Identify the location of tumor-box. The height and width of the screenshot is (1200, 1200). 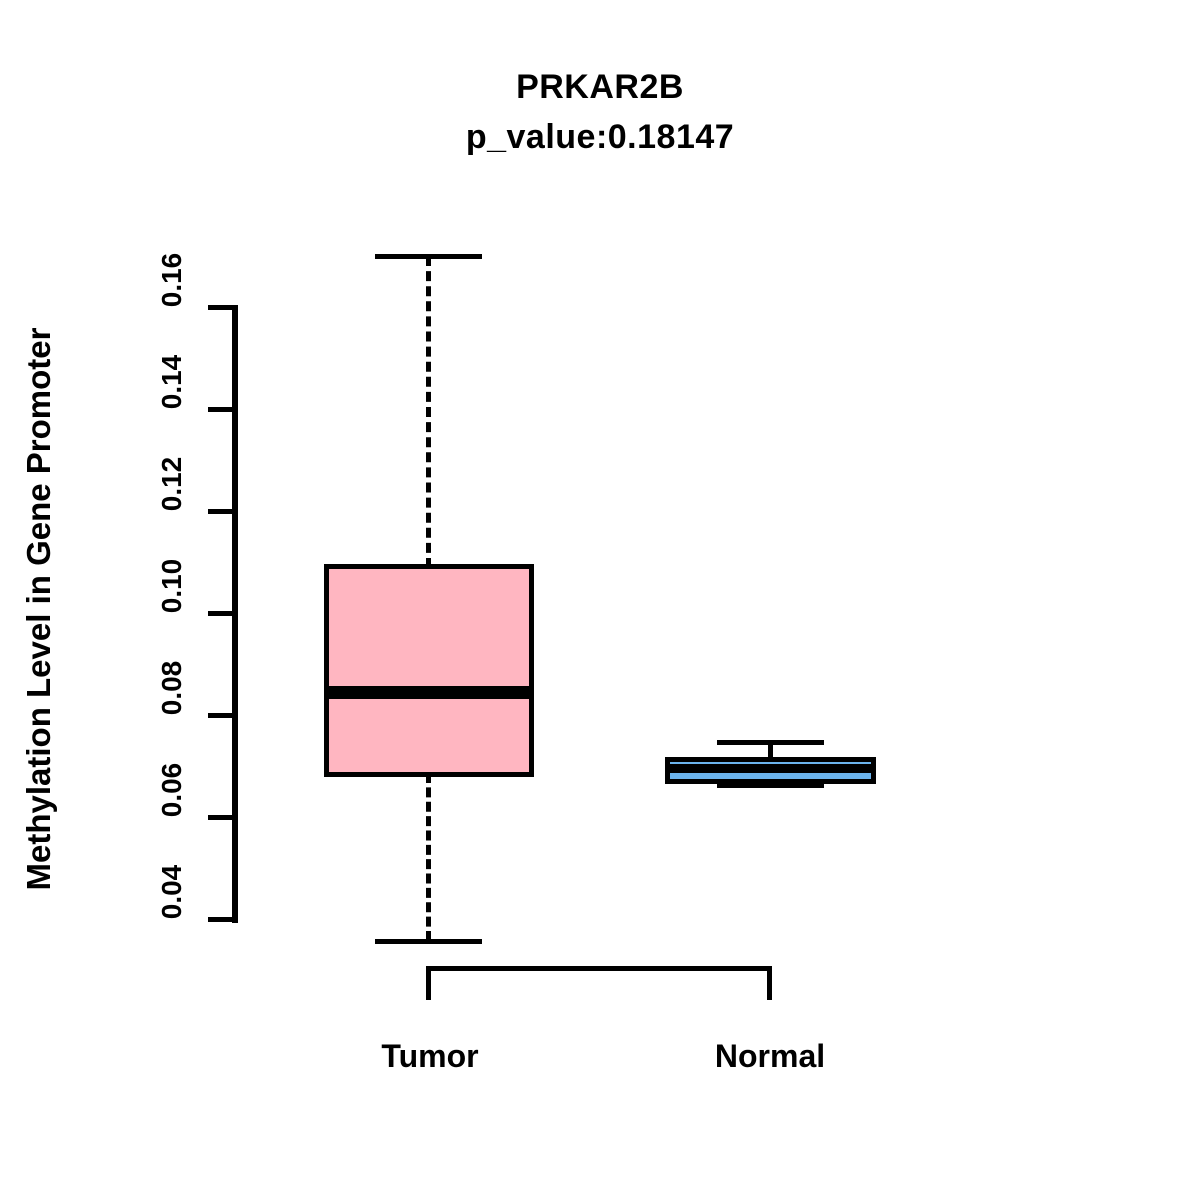
(429, 670).